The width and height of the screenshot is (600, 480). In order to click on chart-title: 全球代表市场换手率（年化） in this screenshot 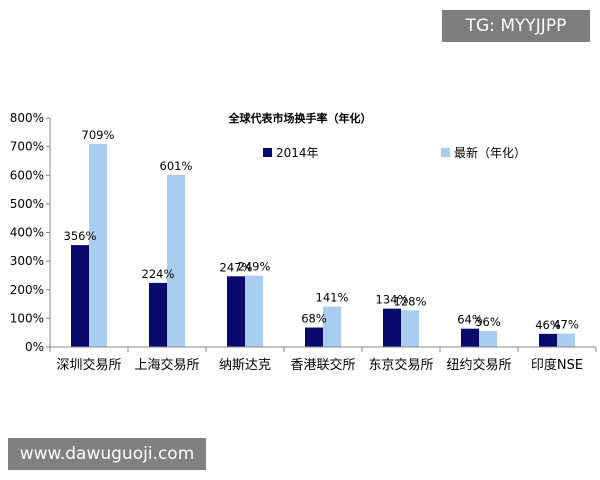, I will do `click(300, 118)`.